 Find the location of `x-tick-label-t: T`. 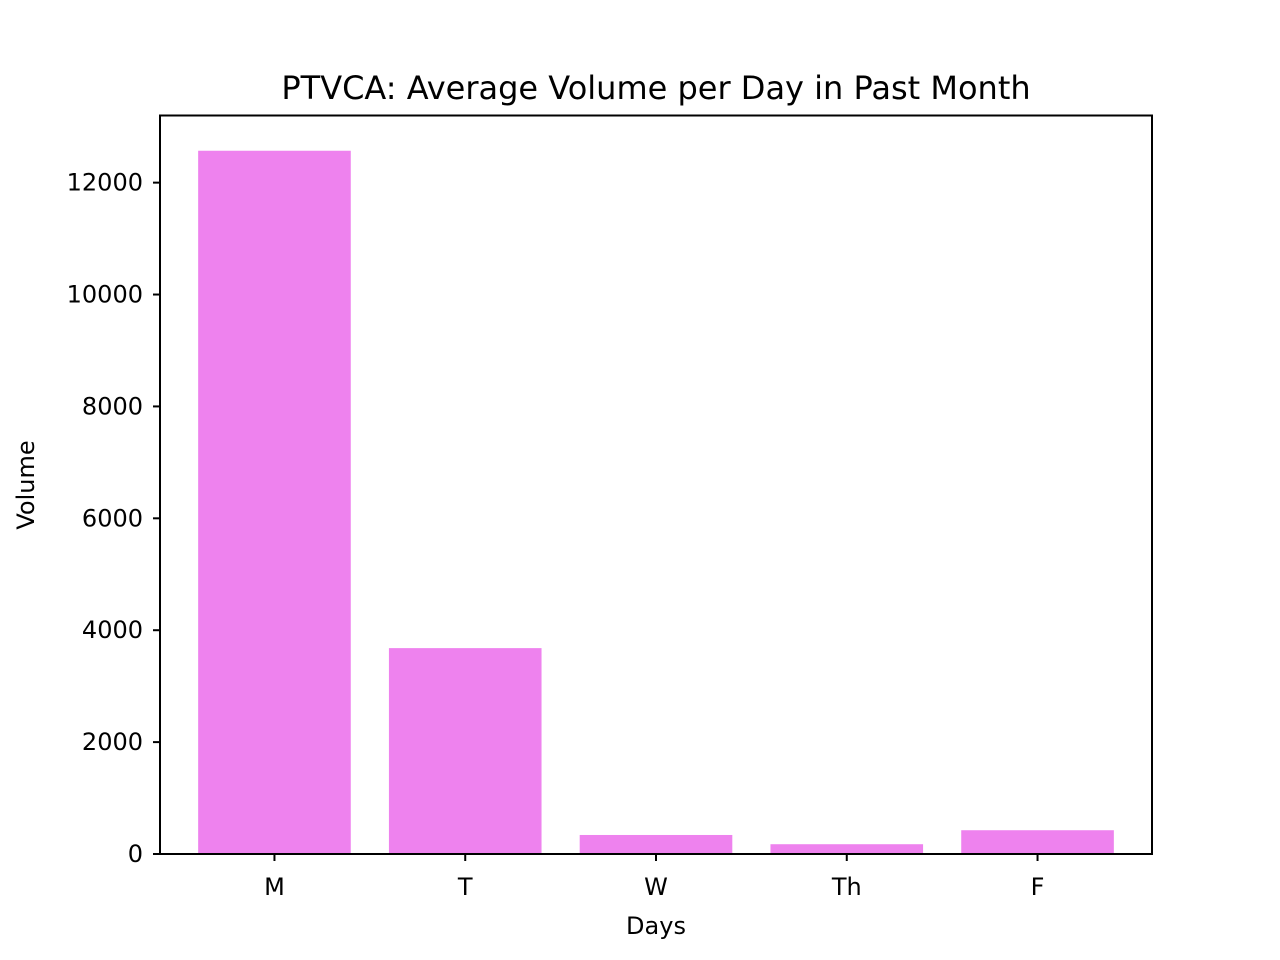

x-tick-label-t: T is located at coordinates (465, 887).